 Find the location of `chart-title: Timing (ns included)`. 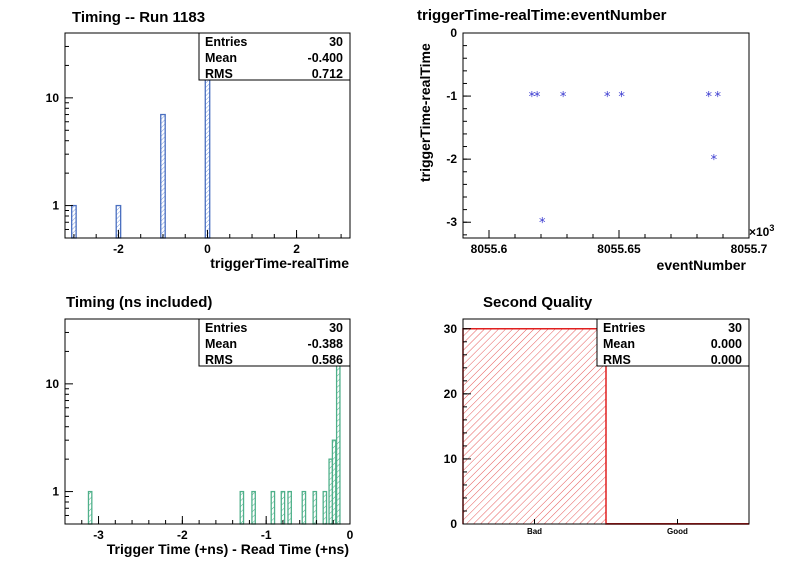

chart-title: Timing (ns included) is located at coordinates (139, 302).